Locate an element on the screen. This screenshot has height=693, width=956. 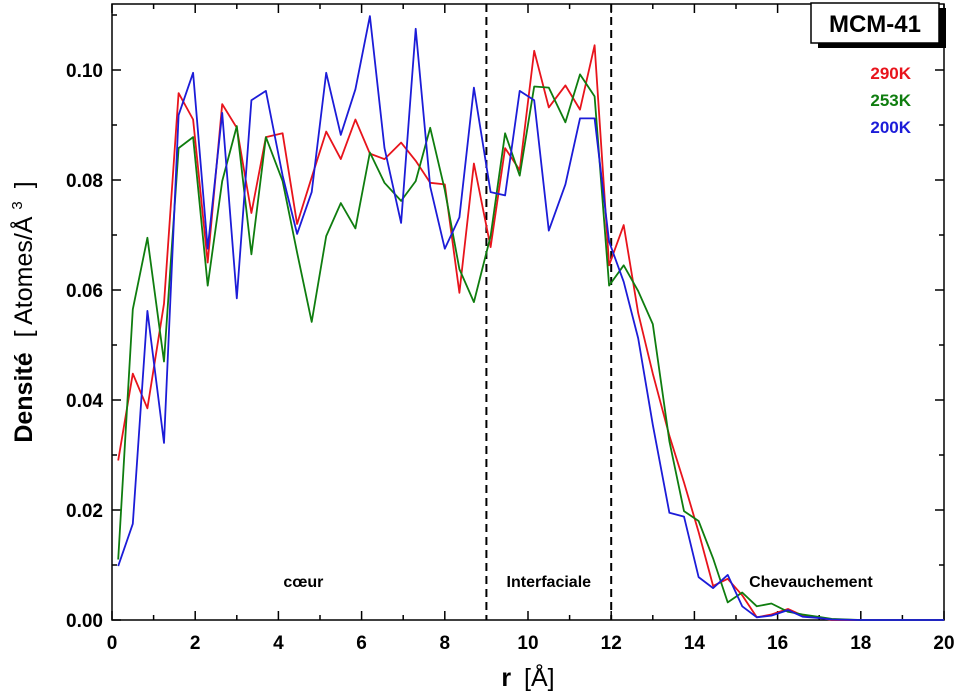
legend-entry-290K: 290K is located at coordinates (890, 73).